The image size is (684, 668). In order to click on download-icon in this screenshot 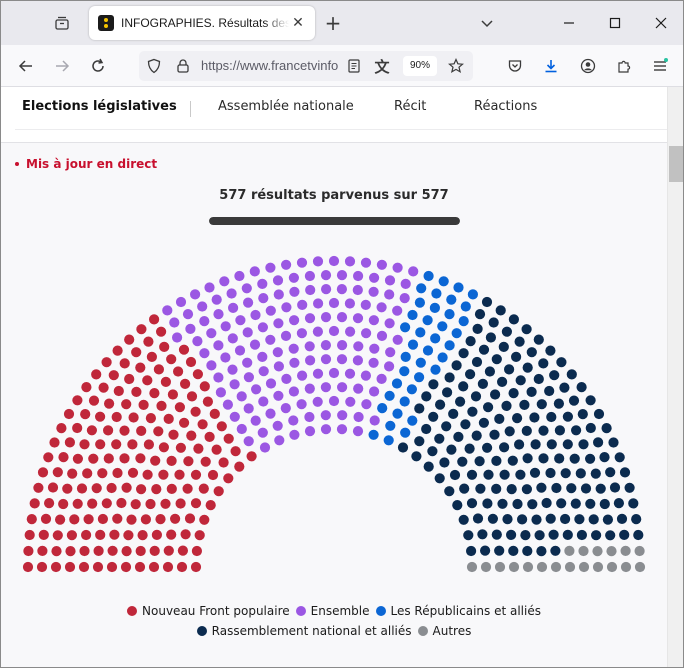, I will do `click(551, 66)`.